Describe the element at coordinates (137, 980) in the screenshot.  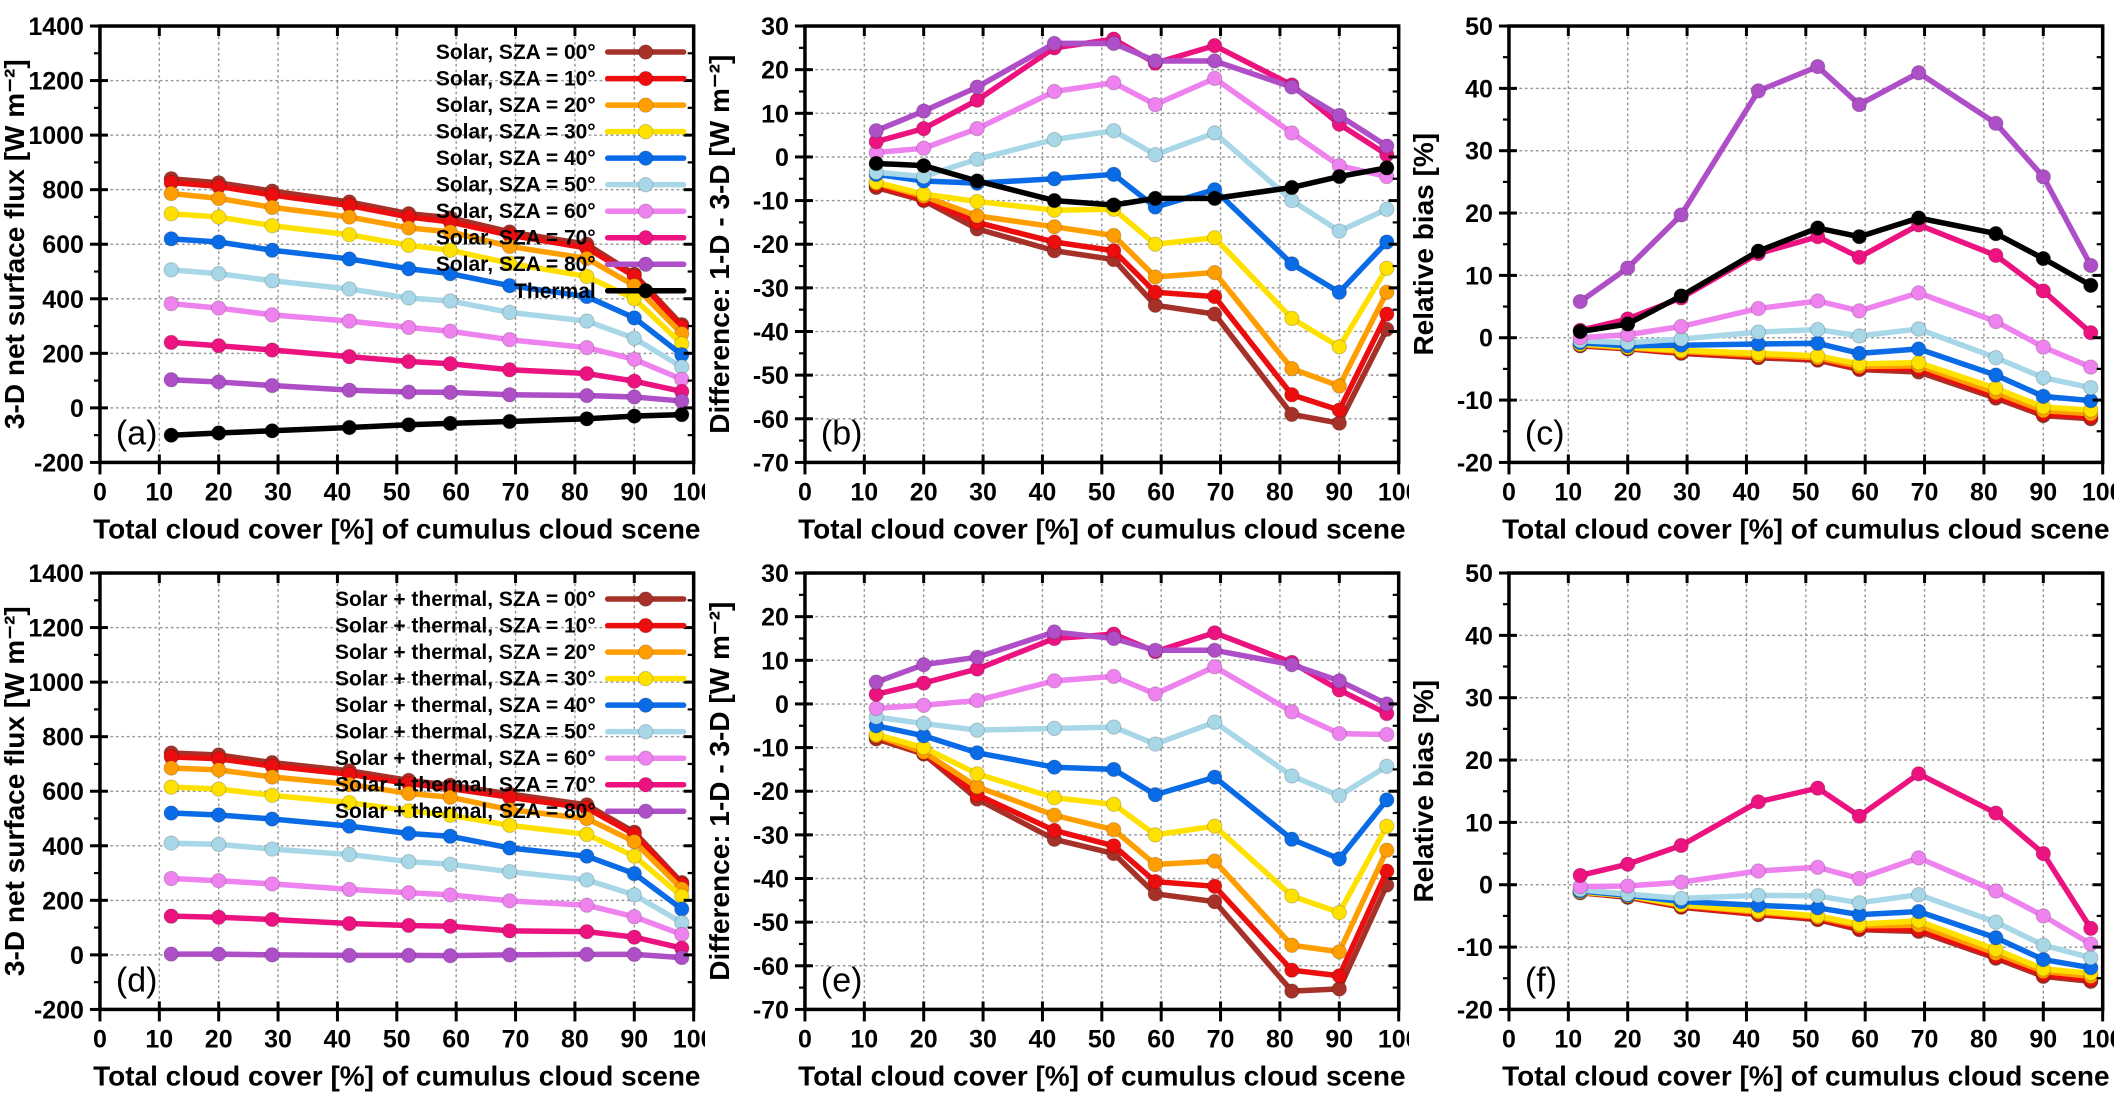
I see `svg-text: (d)` at that location.